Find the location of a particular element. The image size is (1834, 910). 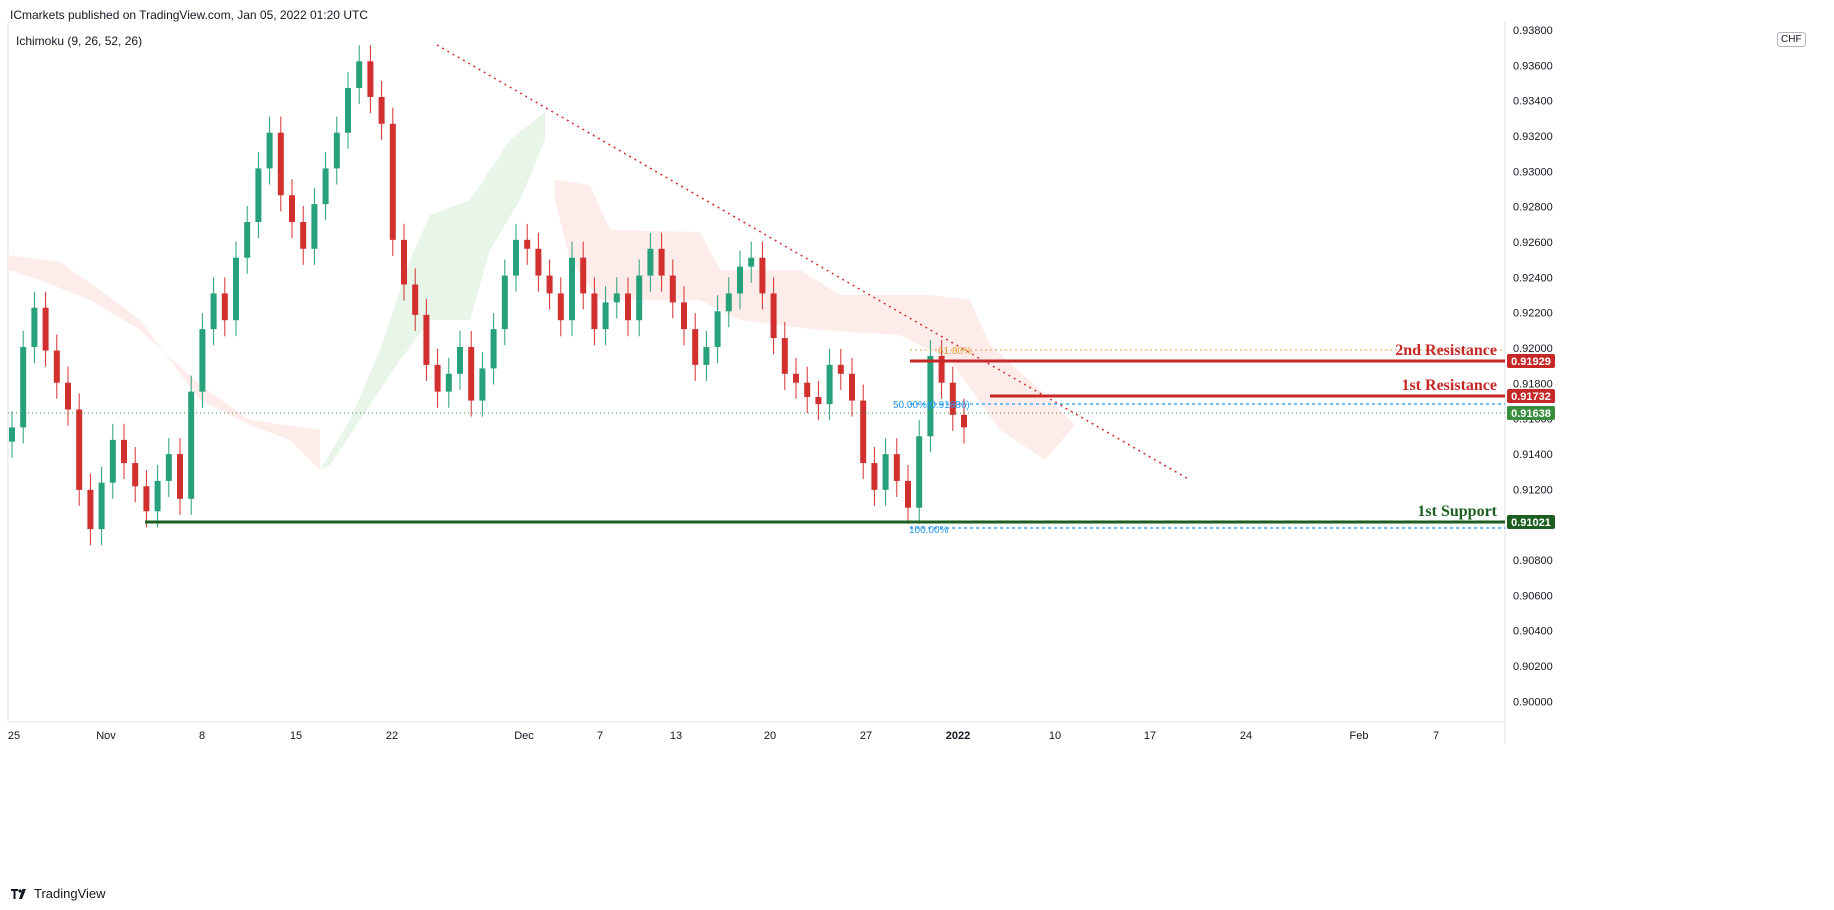

price-tick-label: 0.90200 is located at coordinates (1533, 667).